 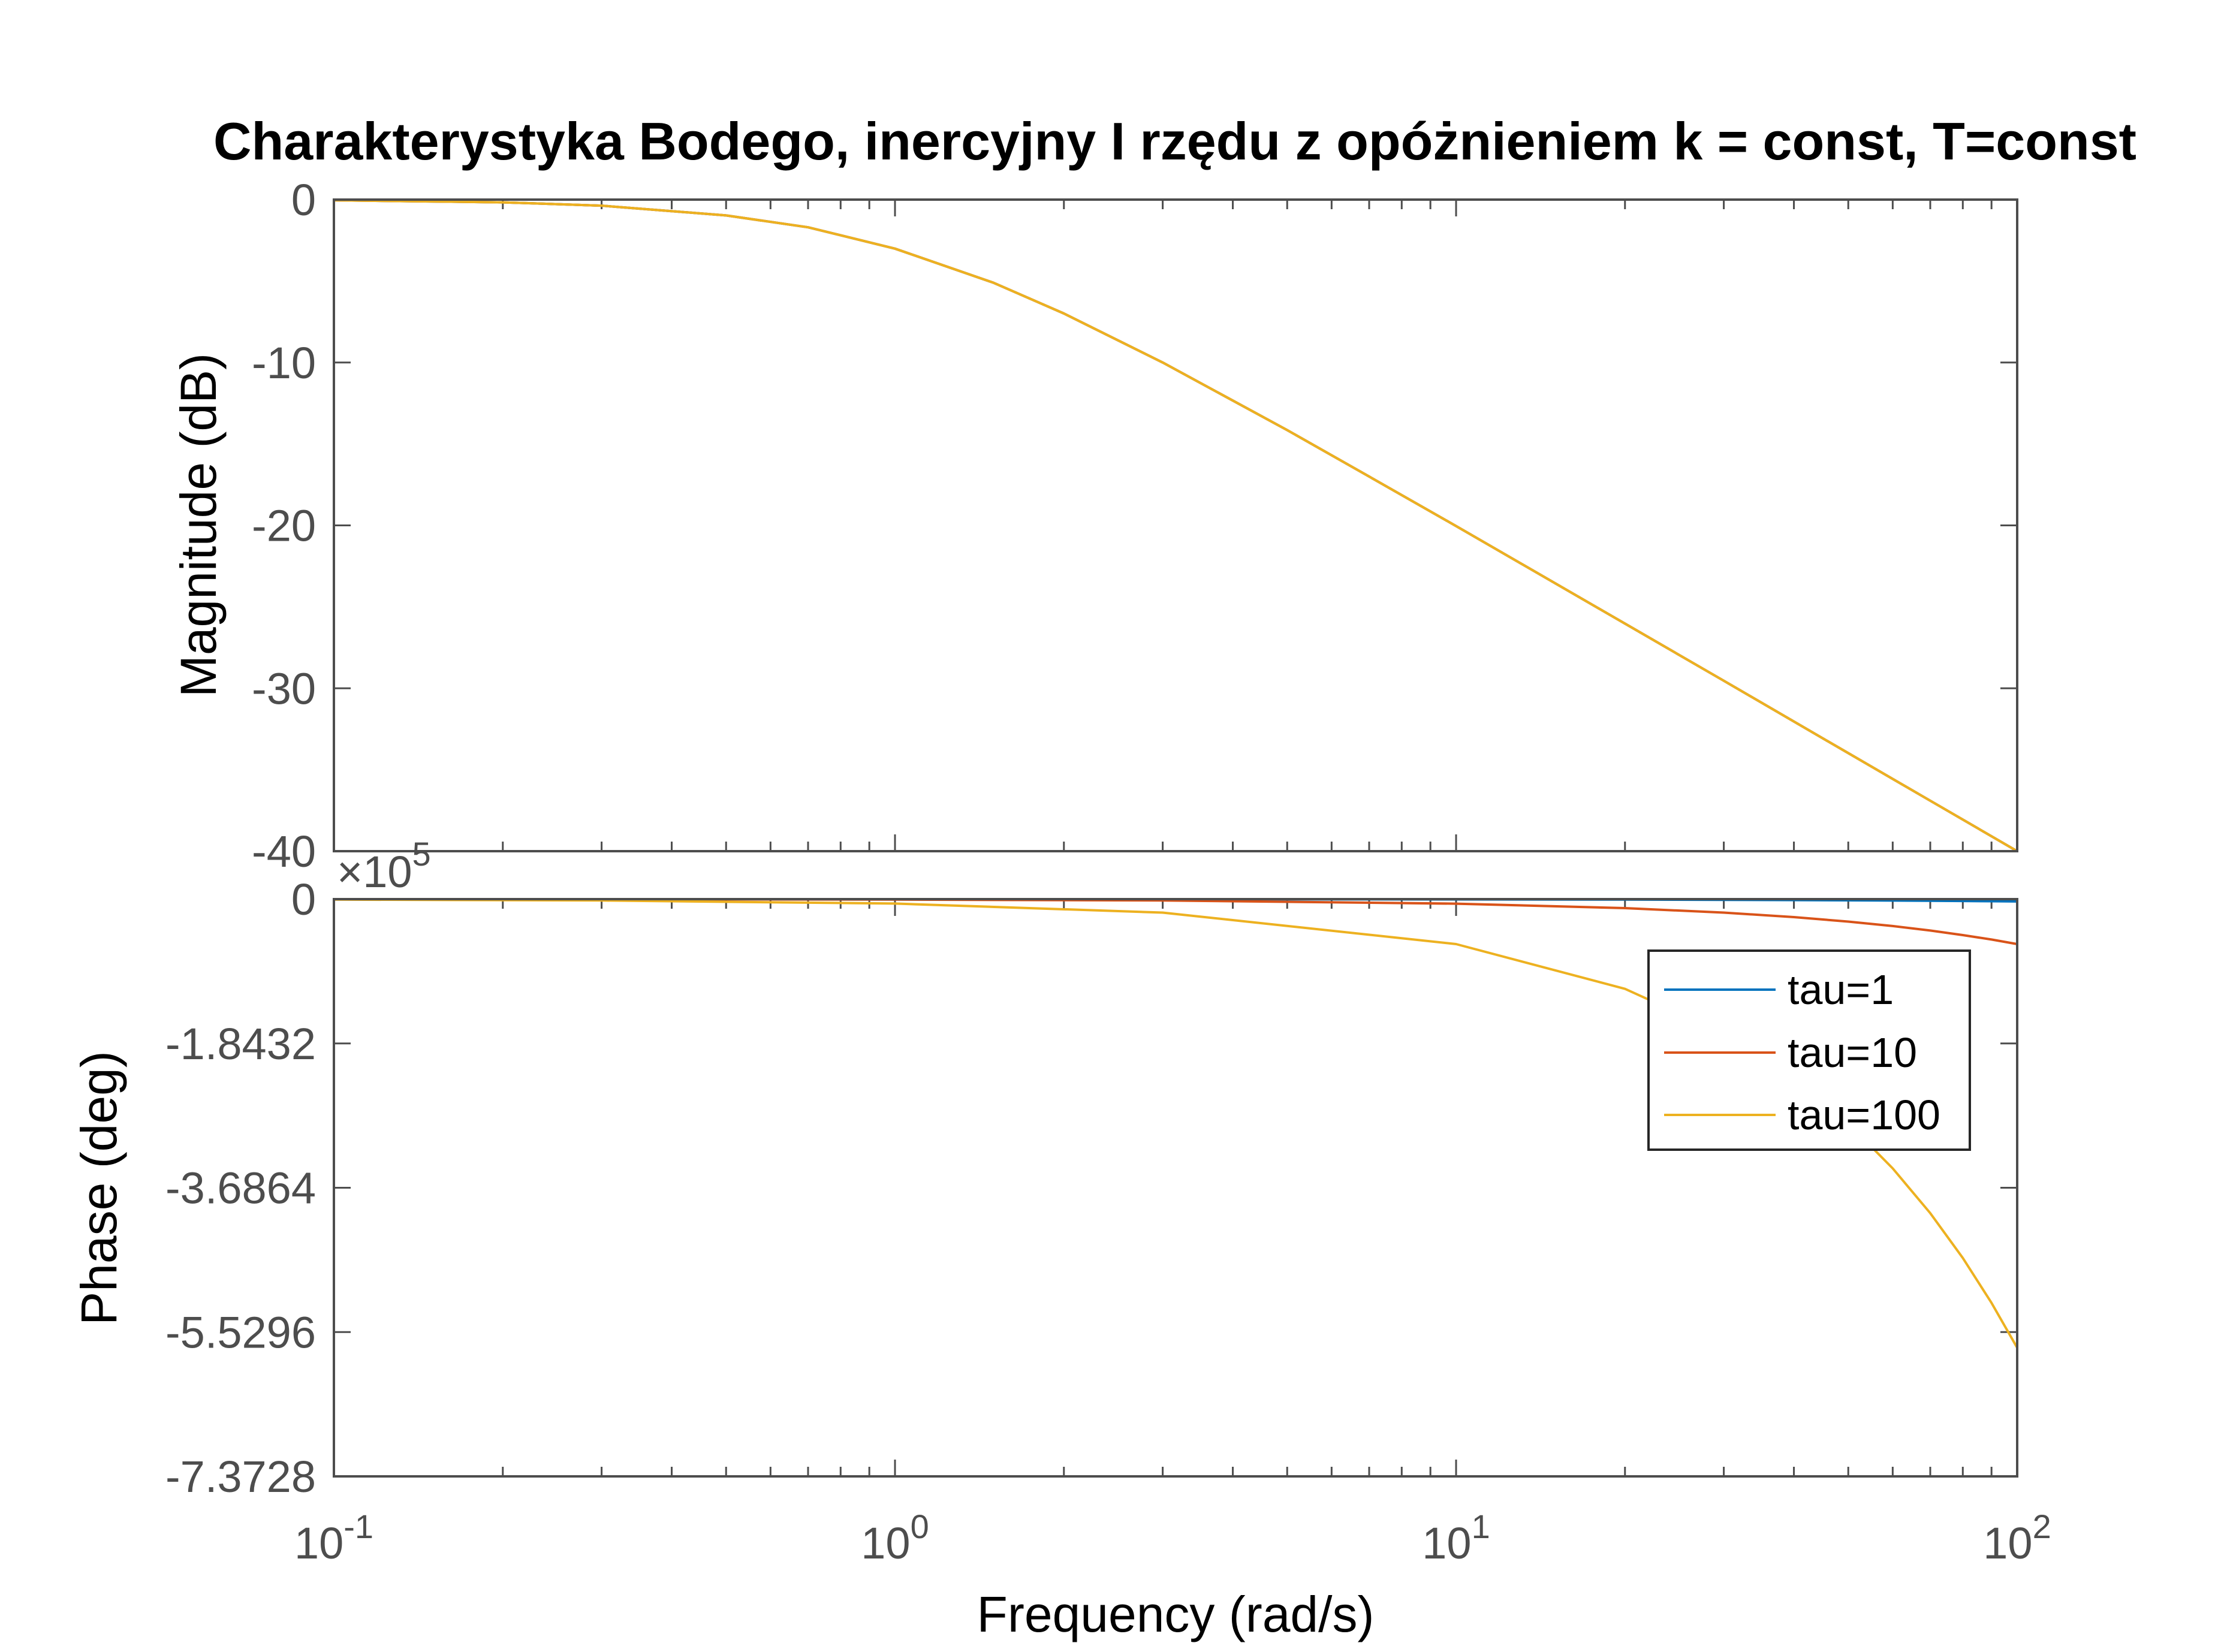 I want to click on magnitude-y-tick-label: -30, so click(x=284, y=688).